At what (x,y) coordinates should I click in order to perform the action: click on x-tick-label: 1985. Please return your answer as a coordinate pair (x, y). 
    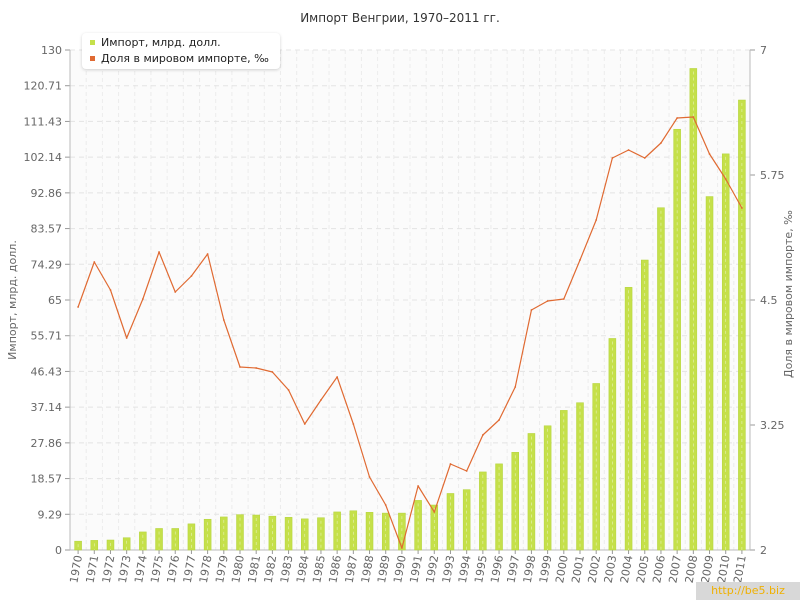
    Looking at the image, I should click on (319, 569).